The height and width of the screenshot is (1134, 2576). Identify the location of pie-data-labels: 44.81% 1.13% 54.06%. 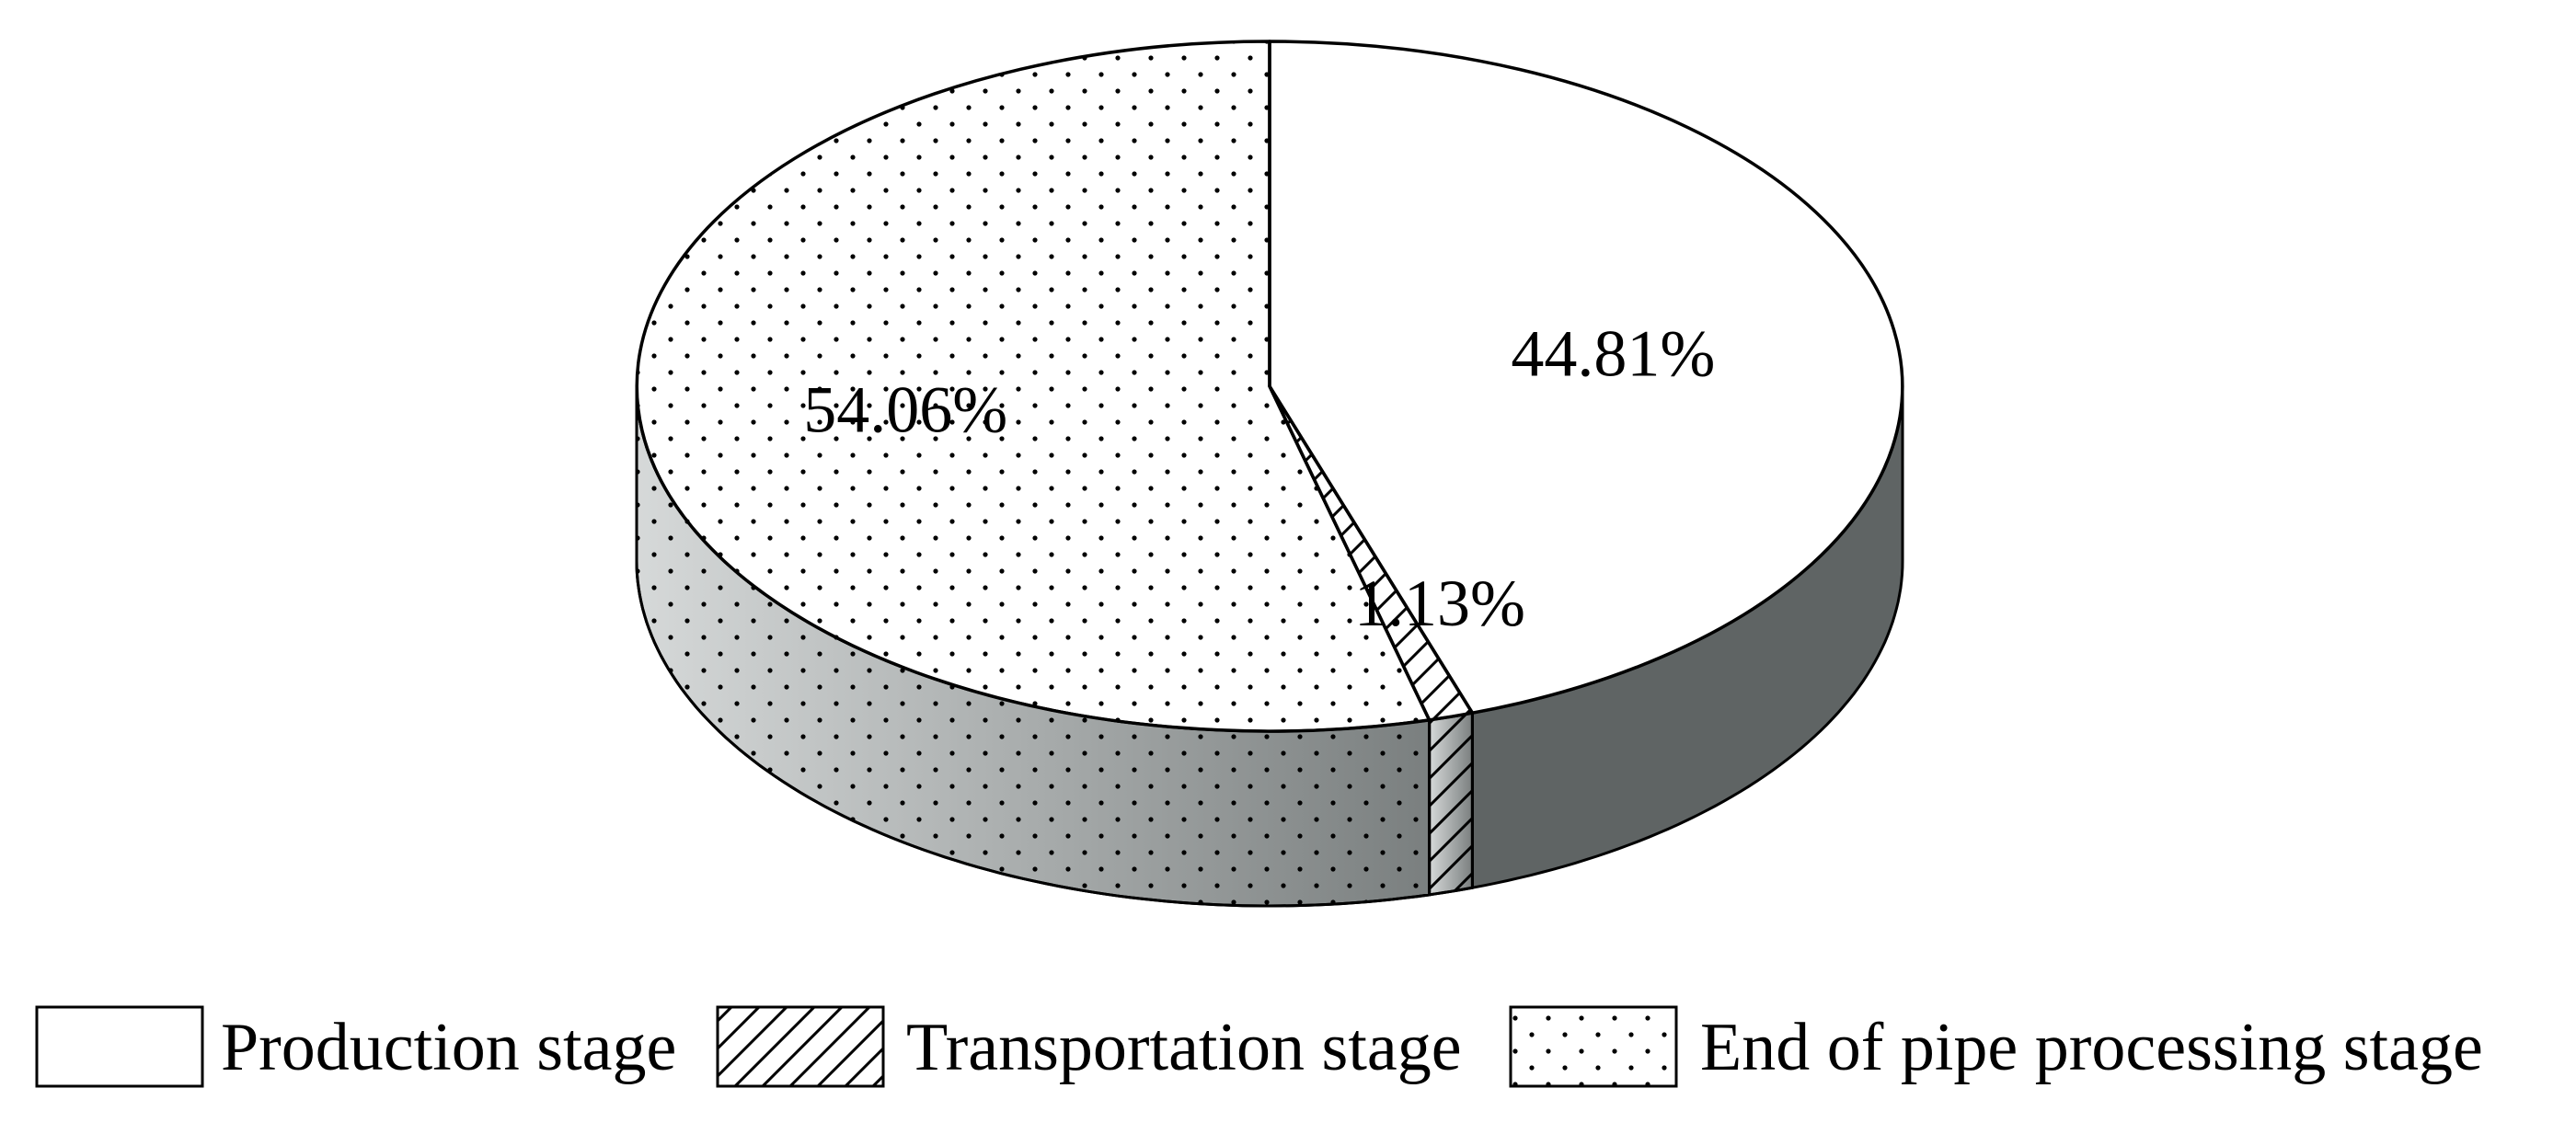
(1259, 479).